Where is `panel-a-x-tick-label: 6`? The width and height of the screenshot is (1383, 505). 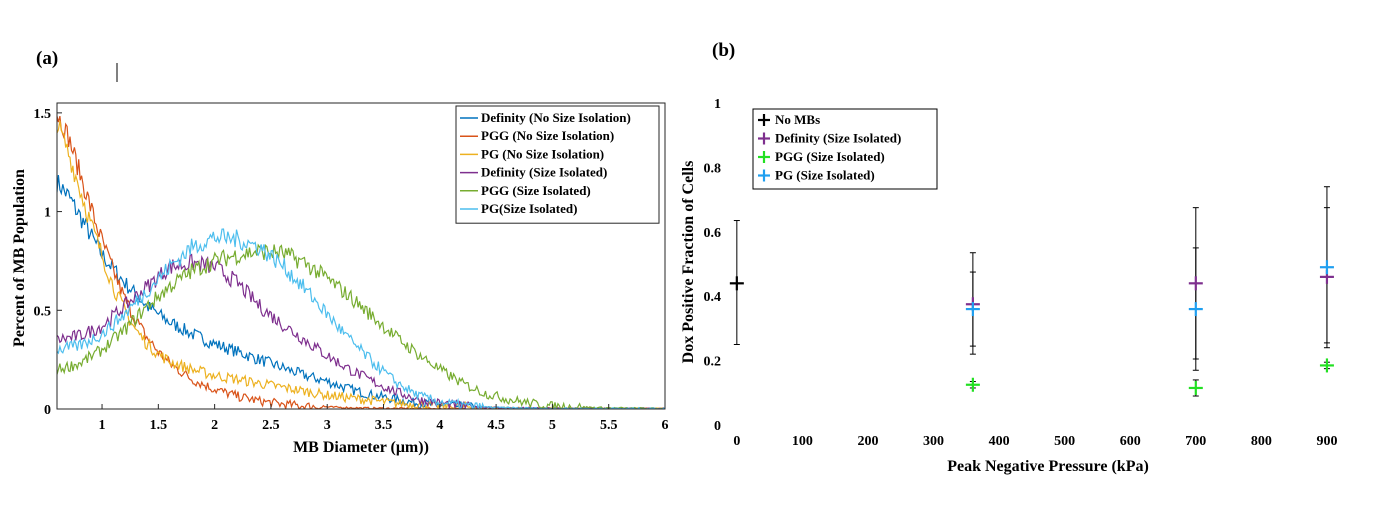
panel-a-x-tick-label: 6 is located at coordinates (665, 425).